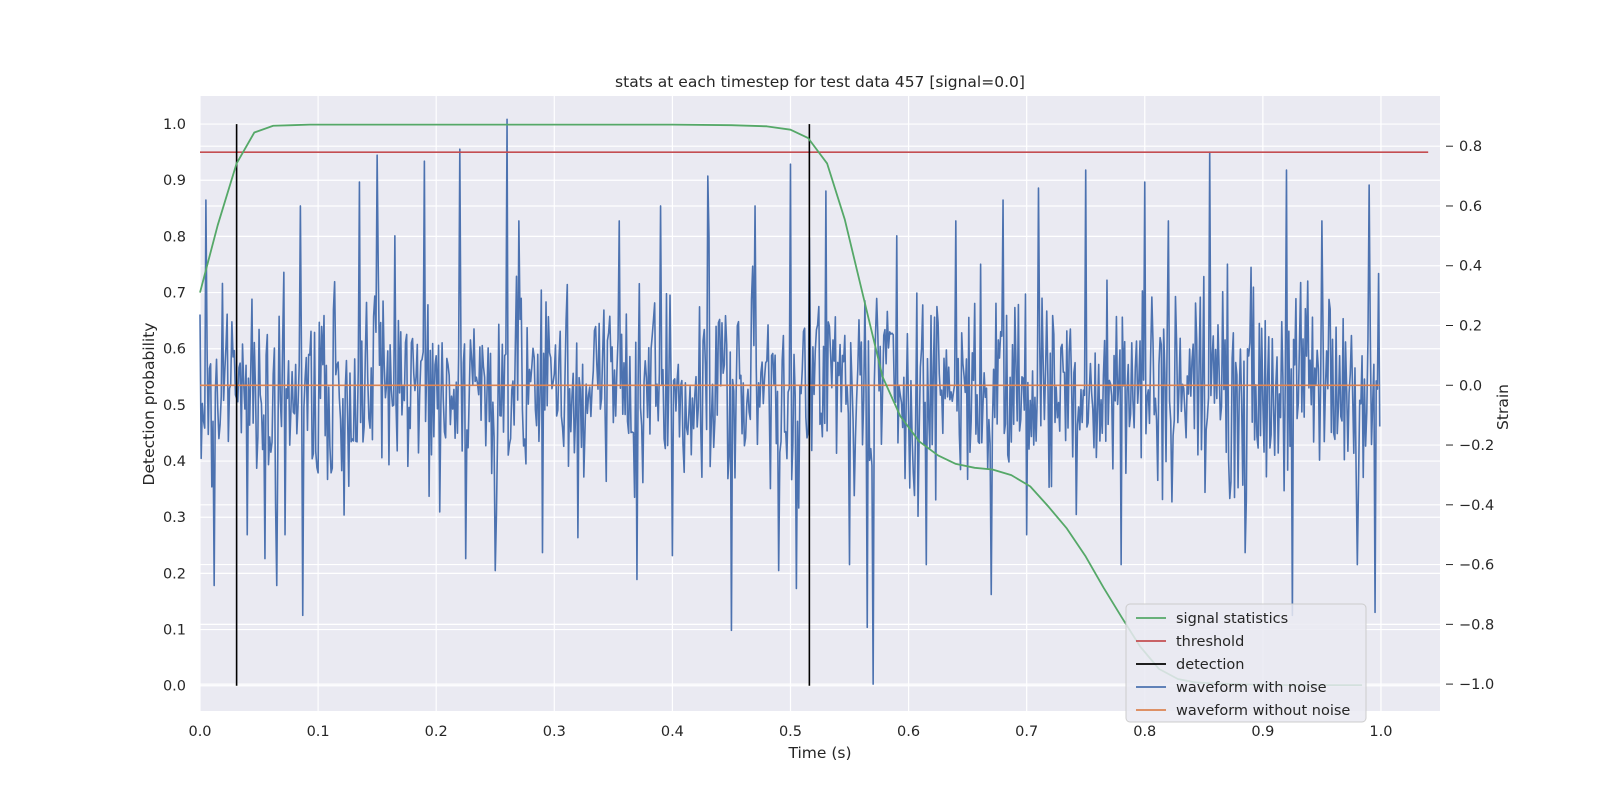 The width and height of the screenshot is (1600, 800). Describe the element at coordinates (672, 732) in the screenshot. I see `x-tick-label-4: 0.4` at that location.